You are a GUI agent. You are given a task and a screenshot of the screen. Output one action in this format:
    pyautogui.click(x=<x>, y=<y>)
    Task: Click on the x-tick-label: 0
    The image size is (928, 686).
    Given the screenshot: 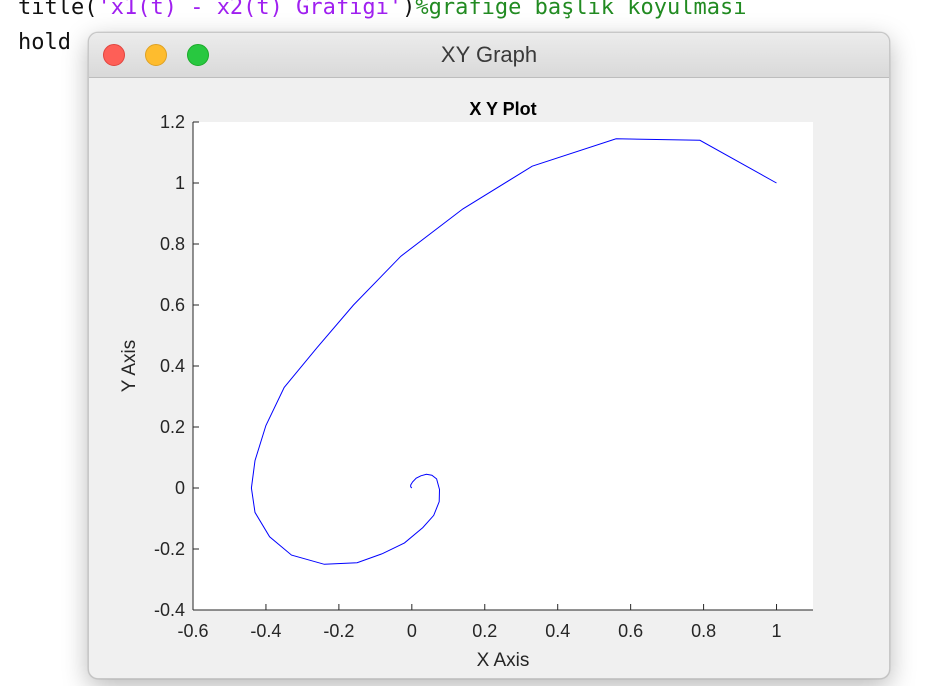 What is the action you would take?
    pyautogui.click(x=412, y=631)
    